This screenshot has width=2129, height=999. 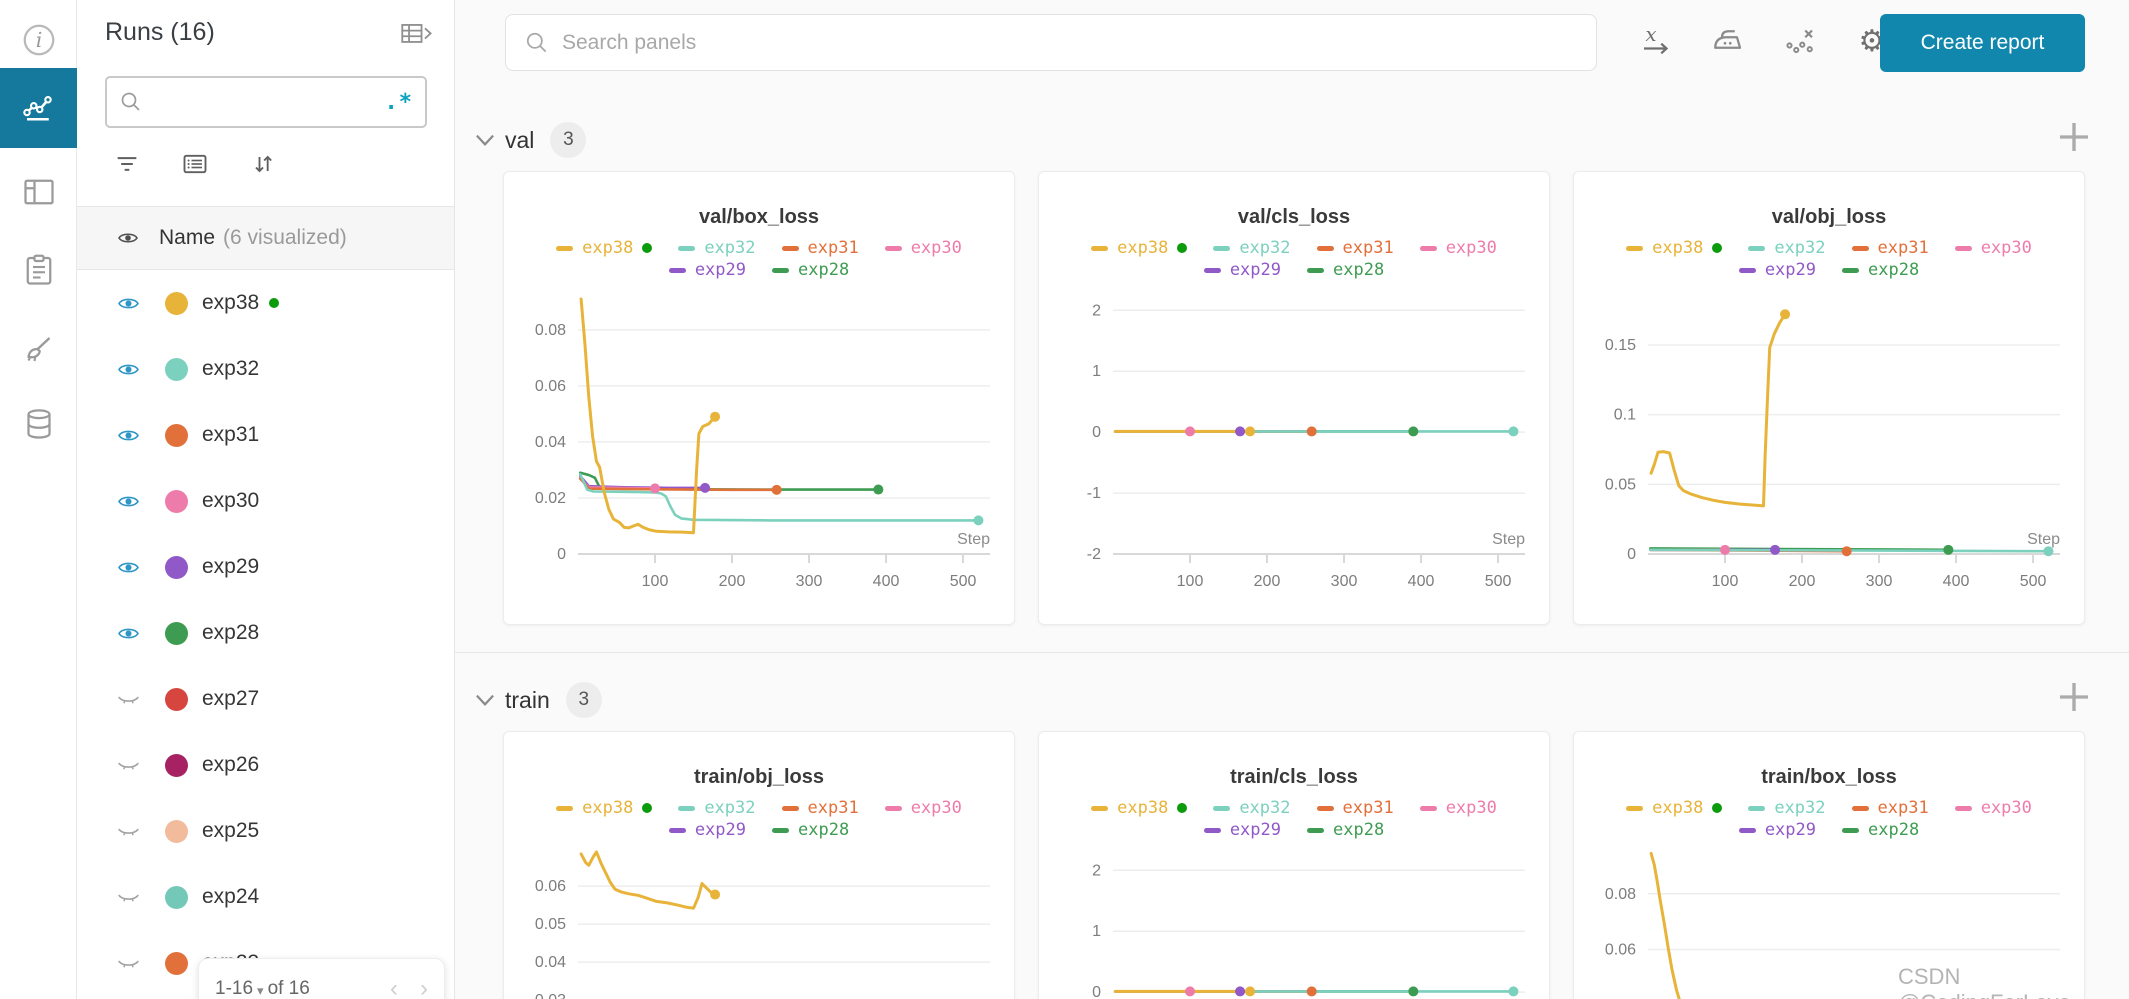 What do you see at coordinates (288, 988) in the screenshot?
I see `pagination-of: of 16` at bounding box center [288, 988].